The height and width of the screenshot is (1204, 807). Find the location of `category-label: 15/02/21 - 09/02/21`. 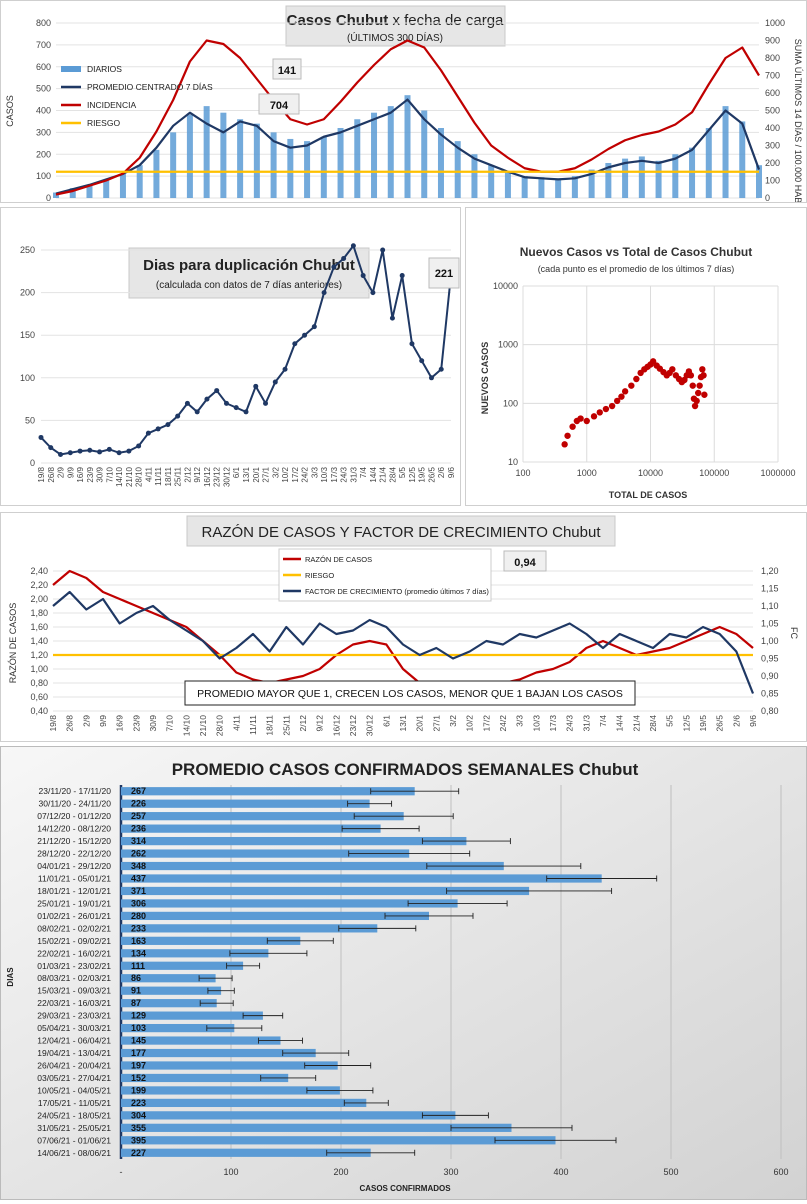

category-label: 15/02/21 - 09/02/21 is located at coordinates (74, 941).